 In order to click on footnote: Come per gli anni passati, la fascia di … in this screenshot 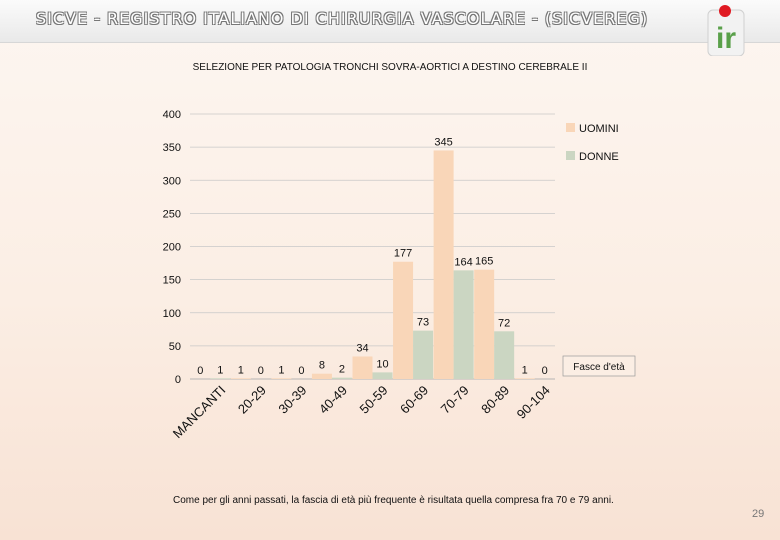, I will do `click(393, 500)`.